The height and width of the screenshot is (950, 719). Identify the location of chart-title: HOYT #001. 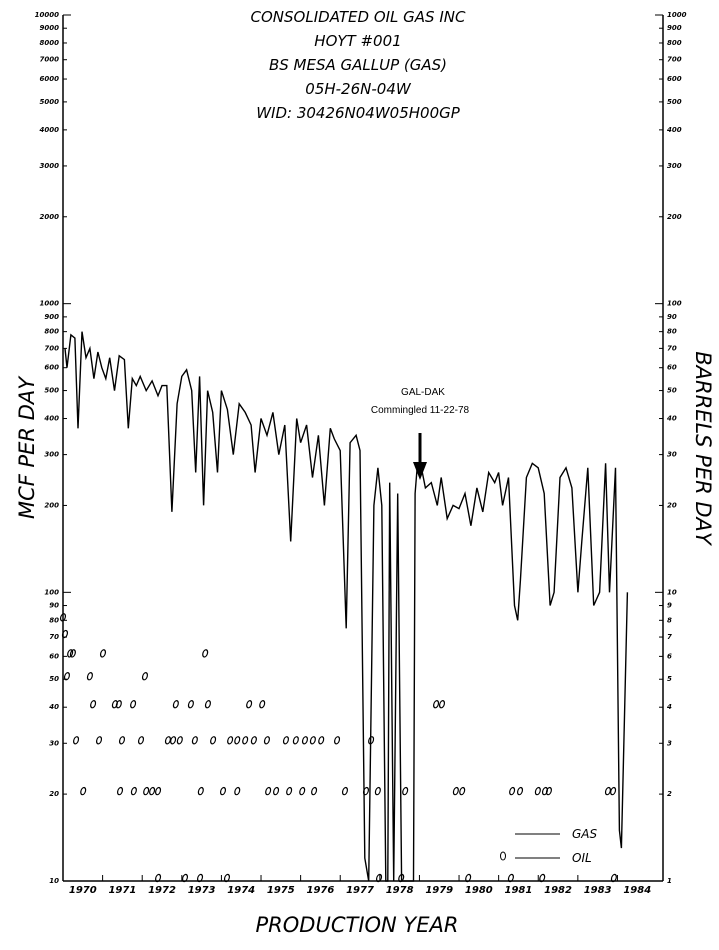
(357, 41).